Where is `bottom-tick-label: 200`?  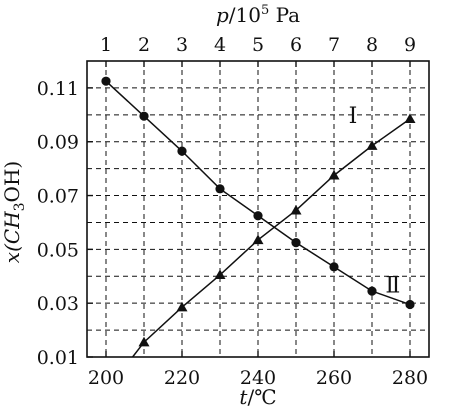
bottom-tick-label: 200 is located at coordinates (106, 378).